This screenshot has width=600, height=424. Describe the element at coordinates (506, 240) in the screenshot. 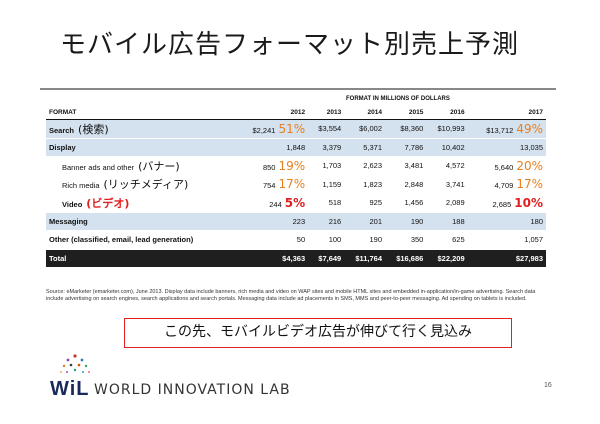

I see `table-cell: 1,057` at that location.